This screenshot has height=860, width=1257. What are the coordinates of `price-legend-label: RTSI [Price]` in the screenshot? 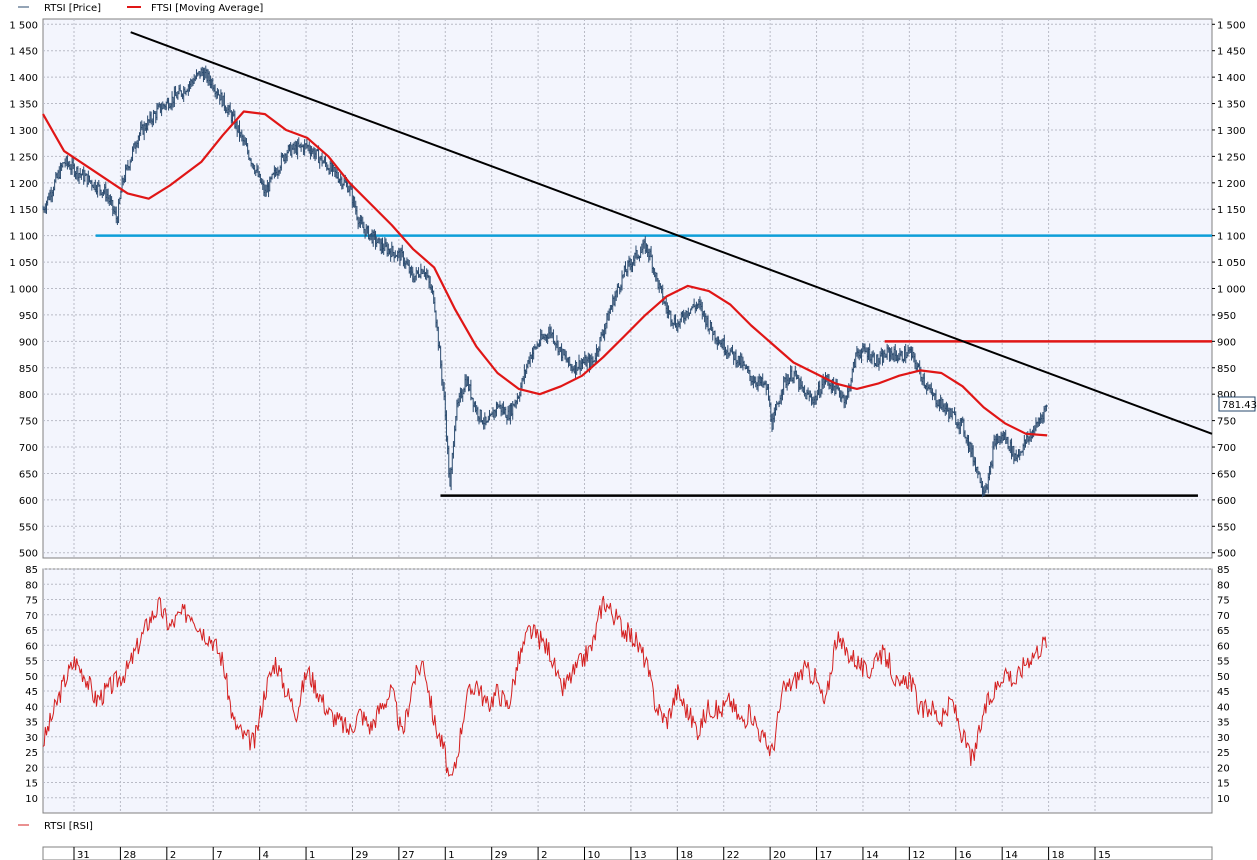 It's located at (72, 8).